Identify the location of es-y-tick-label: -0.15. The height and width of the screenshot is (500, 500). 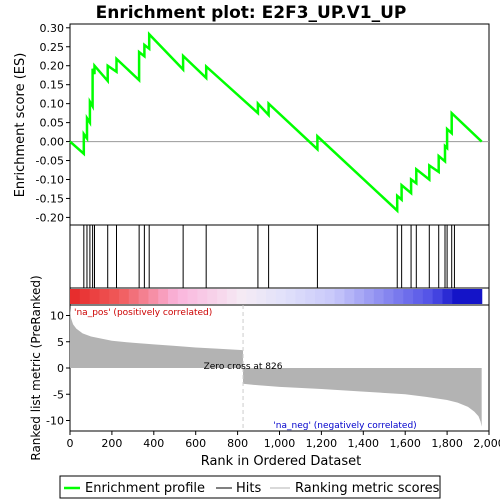
(50, 198).